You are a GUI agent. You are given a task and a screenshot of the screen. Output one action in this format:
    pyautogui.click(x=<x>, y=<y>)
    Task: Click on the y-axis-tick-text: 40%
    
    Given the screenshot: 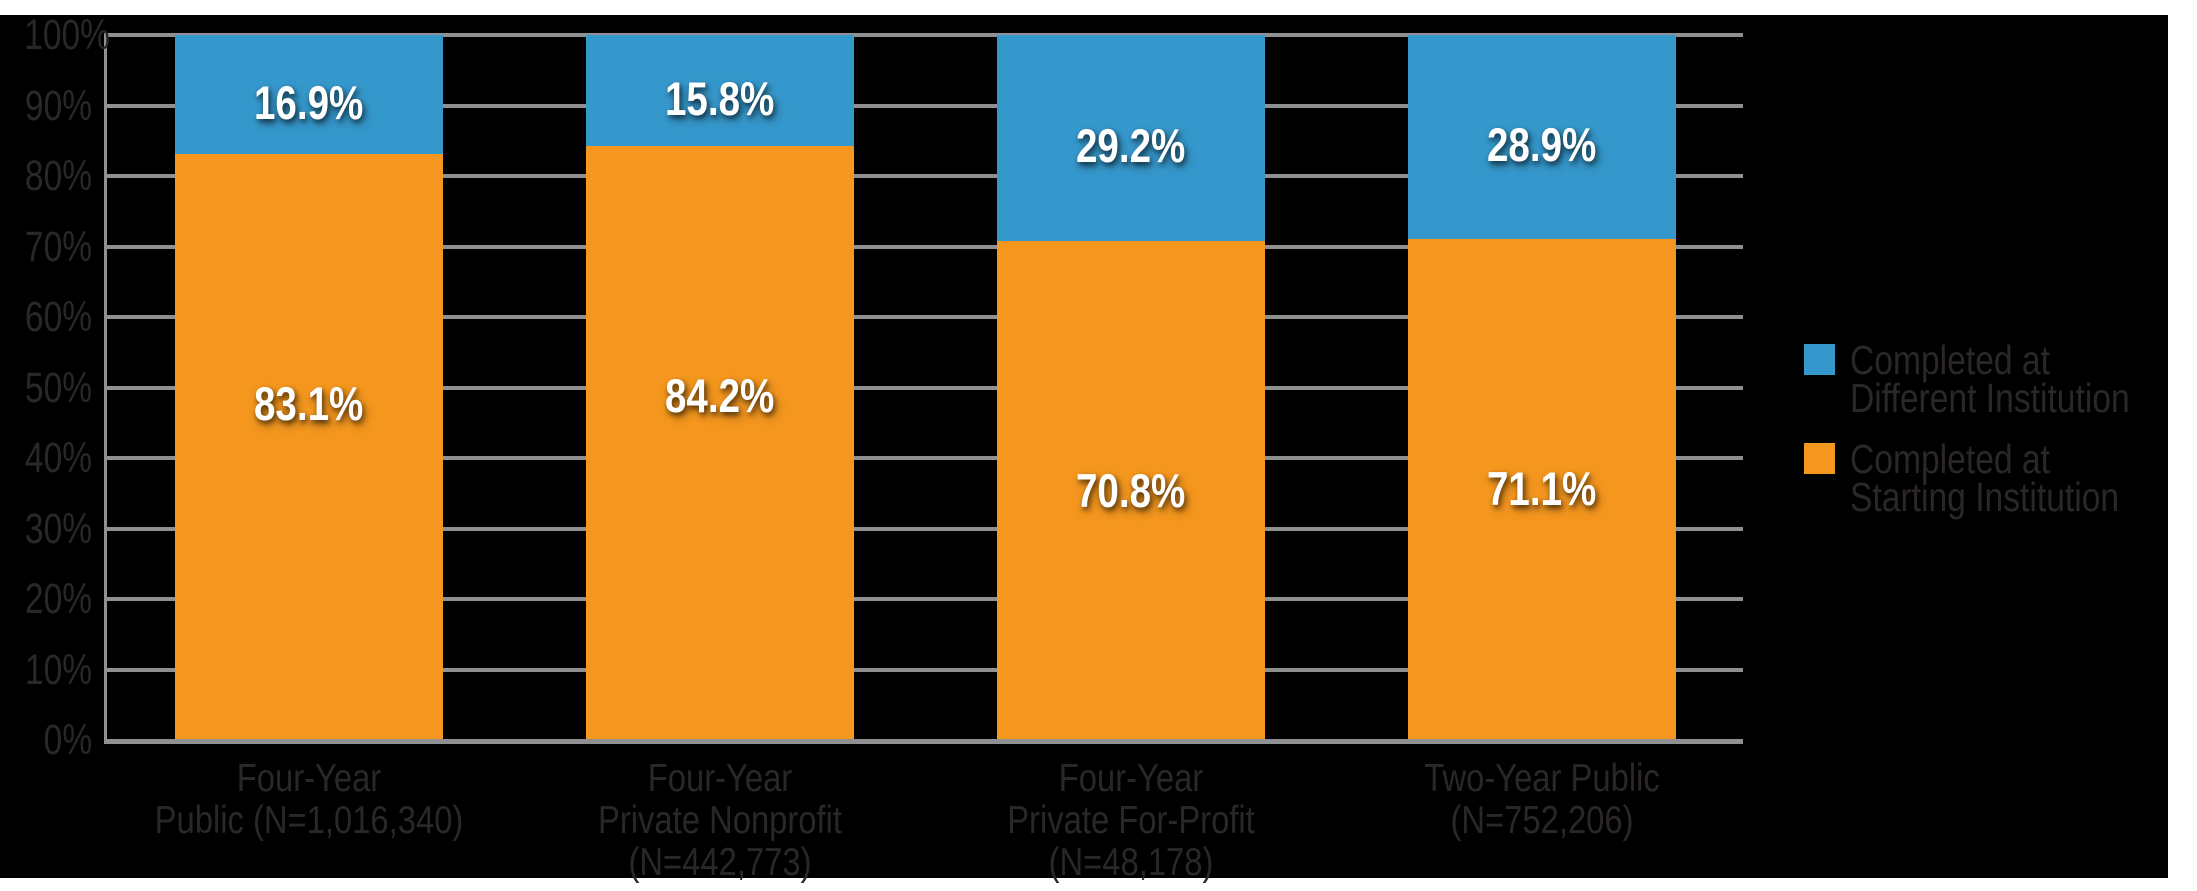 What is the action you would take?
    pyautogui.click(x=58, y=458)
    